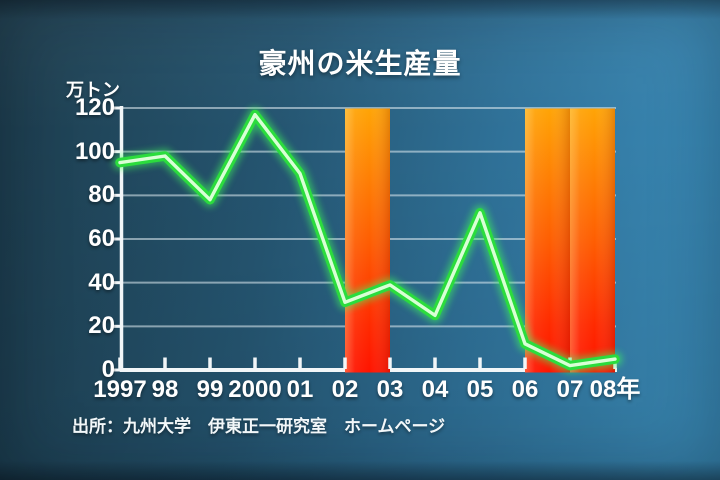  What do you see at coordinates (360, 63) in the screenshot?
I see `chart-title: 豪州の米生産量` at bounding box center [360, 63].